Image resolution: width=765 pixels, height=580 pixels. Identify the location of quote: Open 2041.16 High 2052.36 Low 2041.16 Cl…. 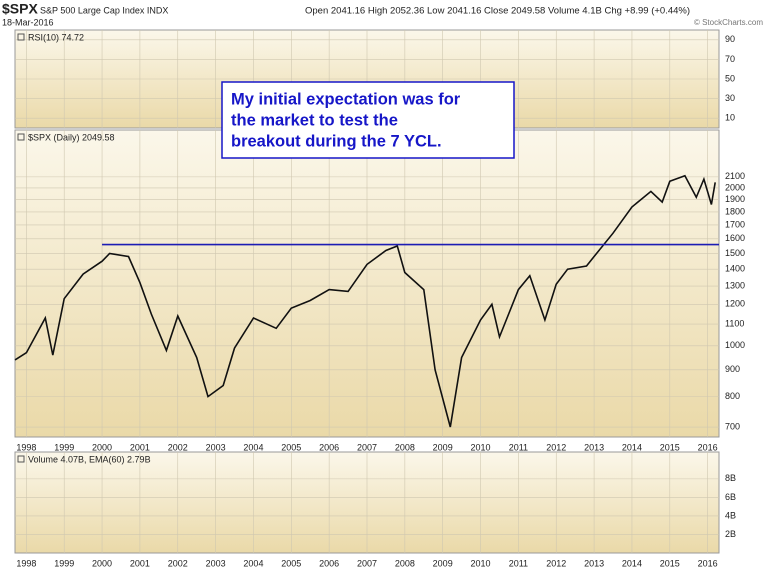
(497, 11).